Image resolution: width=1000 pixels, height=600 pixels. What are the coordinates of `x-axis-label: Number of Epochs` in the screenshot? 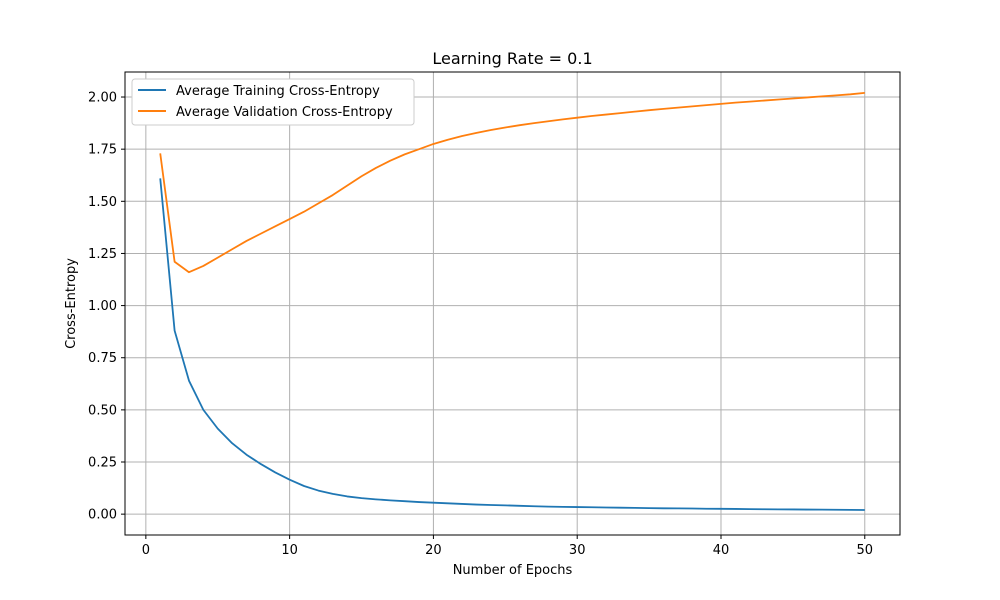 It's located at (513, 570).